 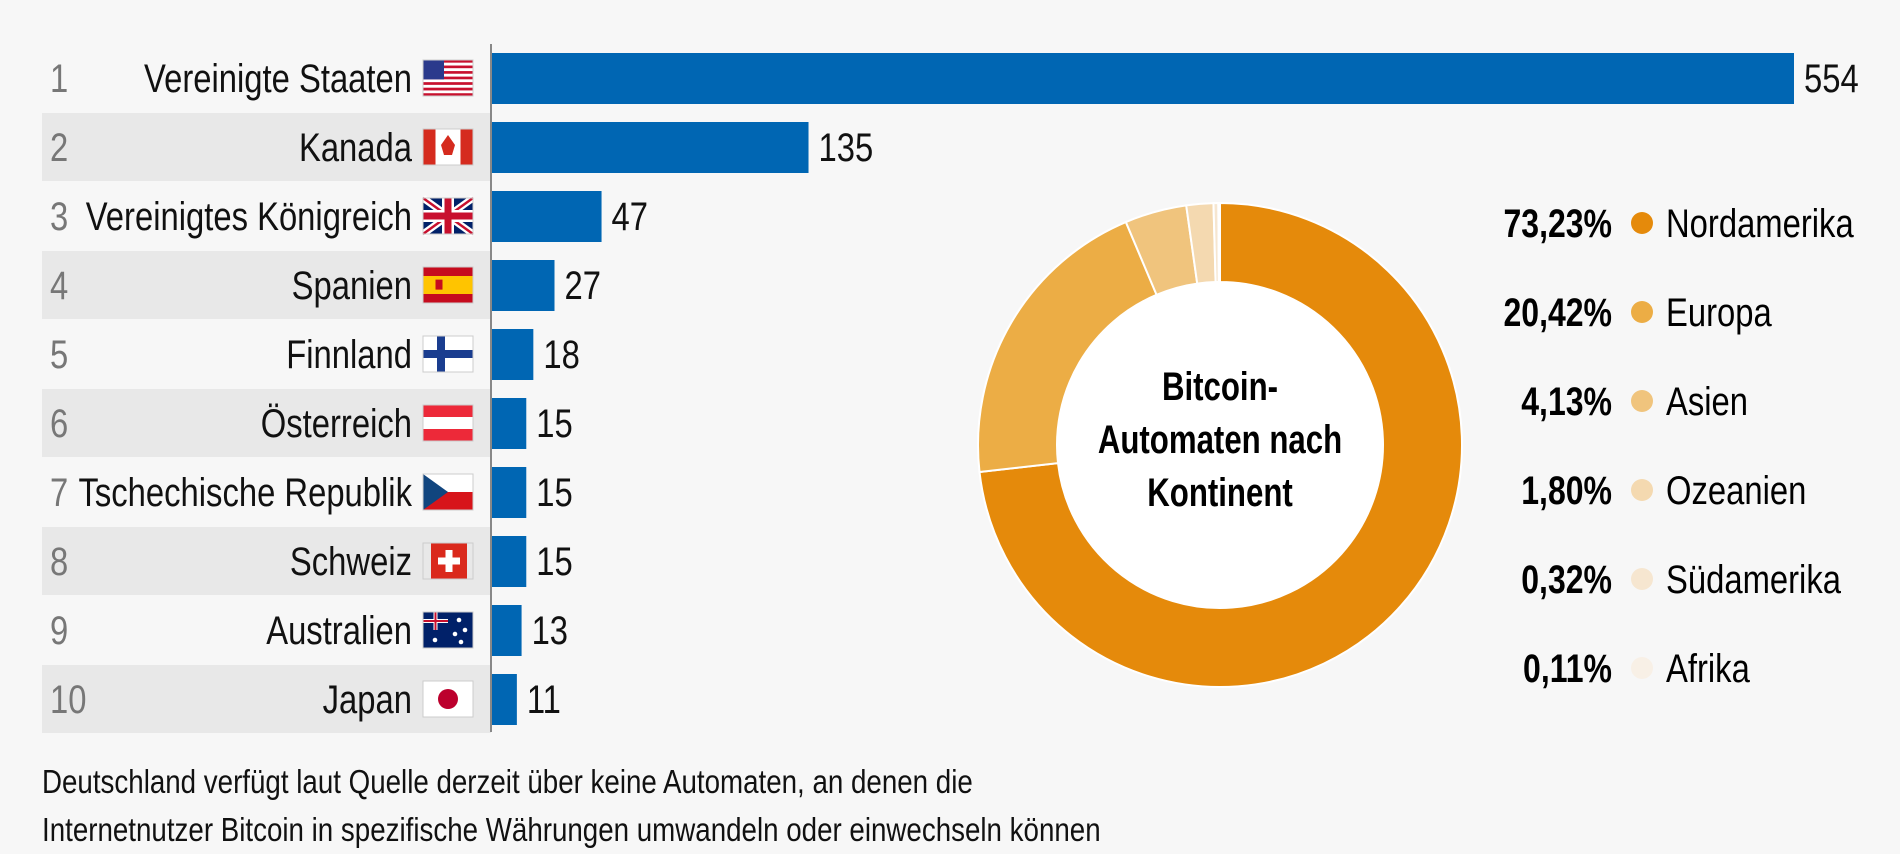 What do you see at coordinates (356, 147) in the screenshot?
I see `country-label: Kanada` at bounding box center [356, 147].